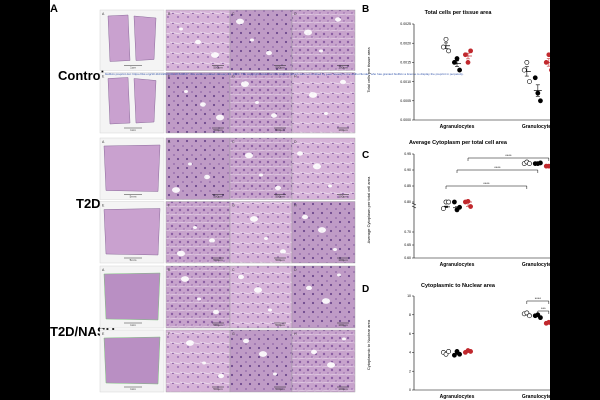 The height and width of the screenshot is (400, 600). What do you see at coordinates (103, 14) in the screenshot?
I see `tile-letter: A` at bounding box center [103, 14].